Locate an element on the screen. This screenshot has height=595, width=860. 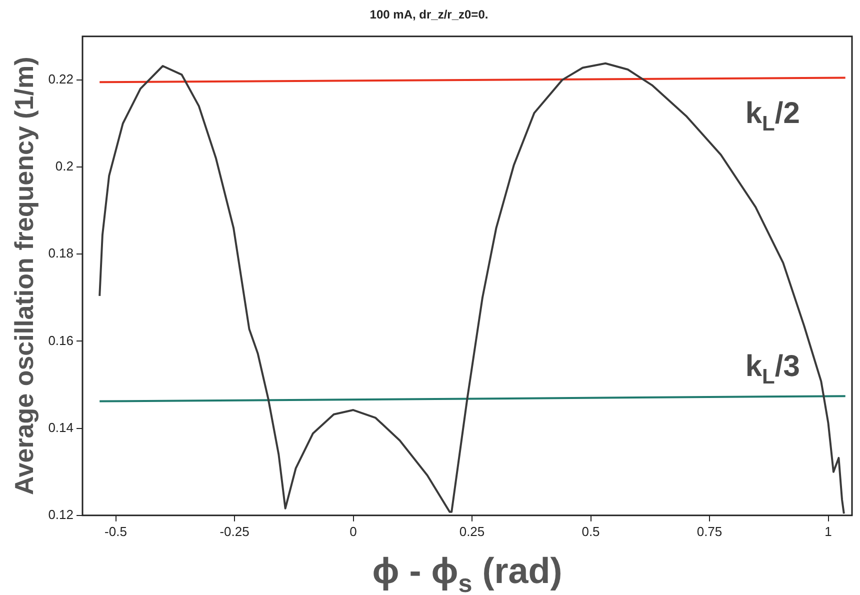
chart-title: 100 mA, dr_z/r_z0=0. is located at coordinates (429, 15).